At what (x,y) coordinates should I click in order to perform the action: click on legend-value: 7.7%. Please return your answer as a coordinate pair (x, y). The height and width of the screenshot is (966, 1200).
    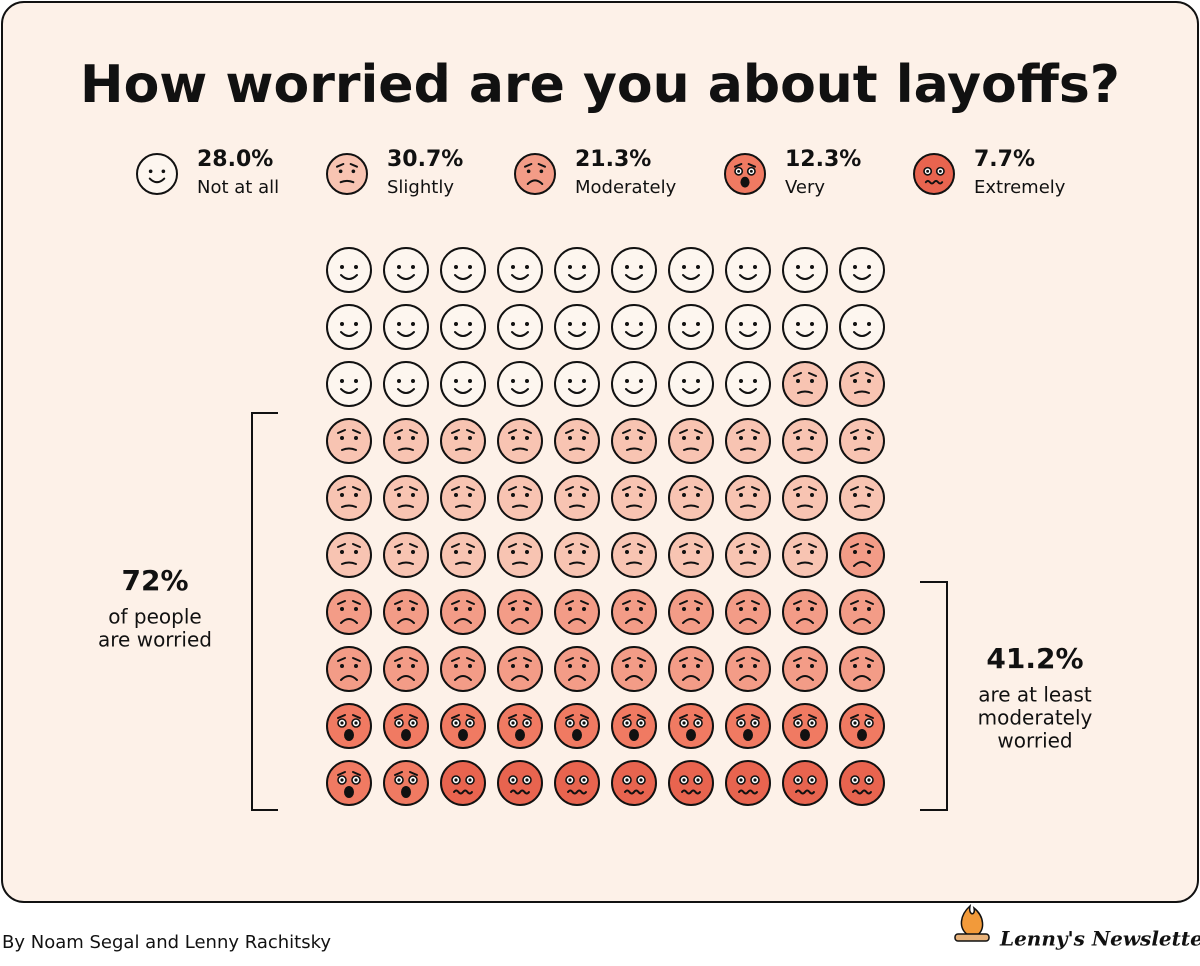
    Looking at the image, I should click on (1004, 159).